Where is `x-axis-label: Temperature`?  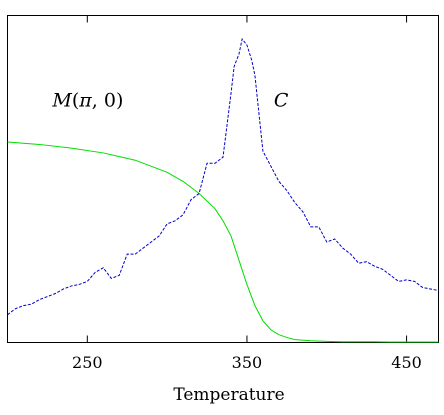 x-axis-label: Temperature is located at coordinates (228, 395).